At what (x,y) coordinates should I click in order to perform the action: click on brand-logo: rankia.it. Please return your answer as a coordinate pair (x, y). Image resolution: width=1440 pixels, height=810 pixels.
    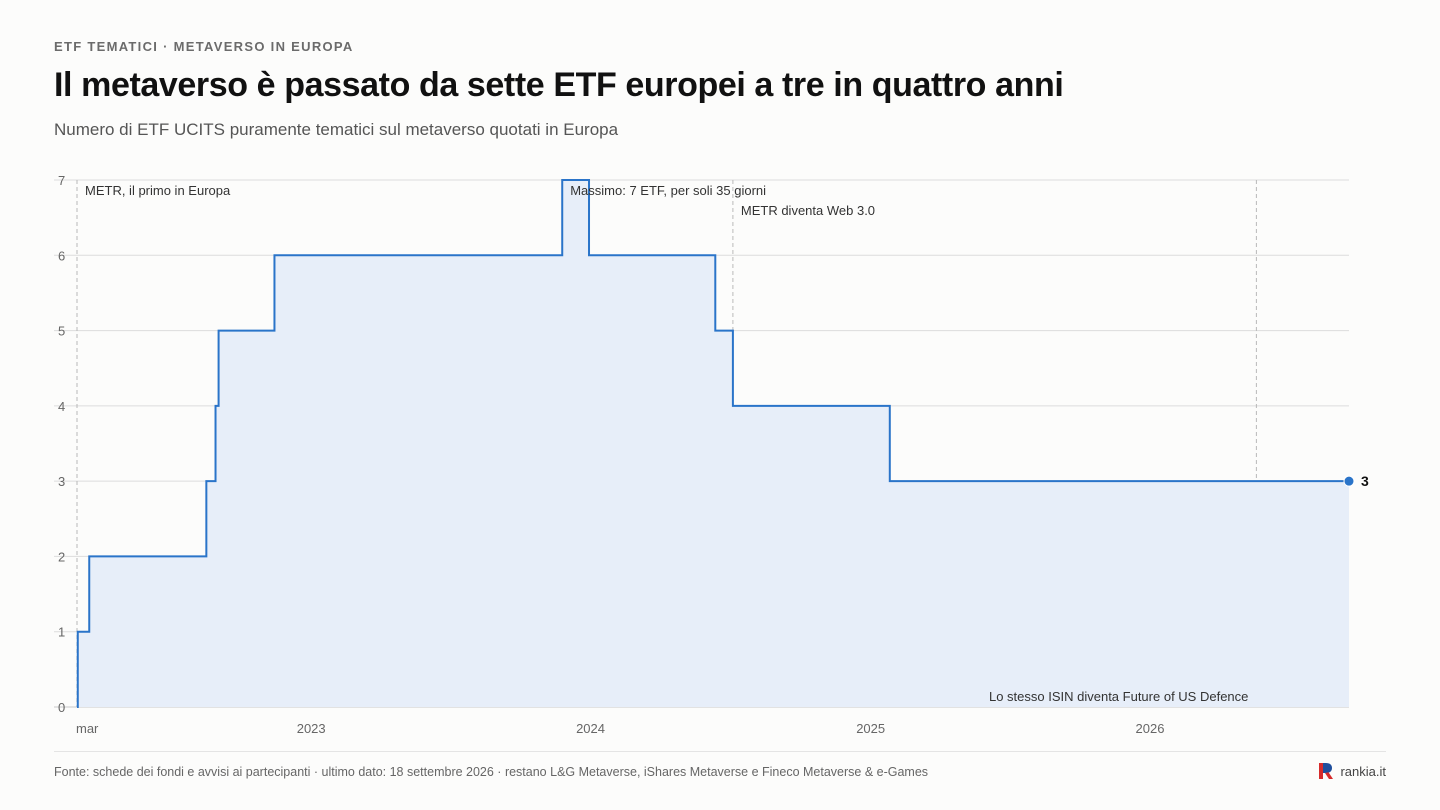
    Looking at the image, I should click on (1352, 771).